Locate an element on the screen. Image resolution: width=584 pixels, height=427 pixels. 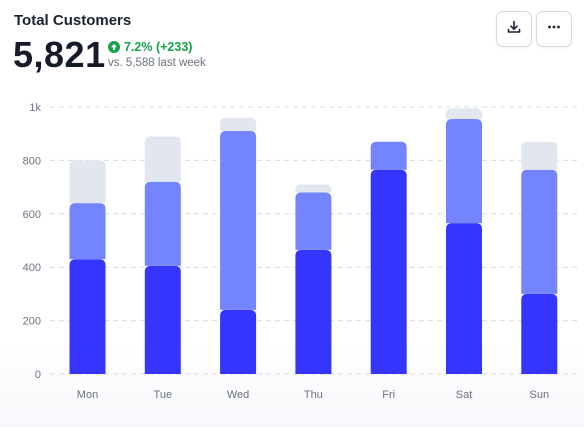
change-text: 7.2% (+233) is located at coordinates (158, 47).